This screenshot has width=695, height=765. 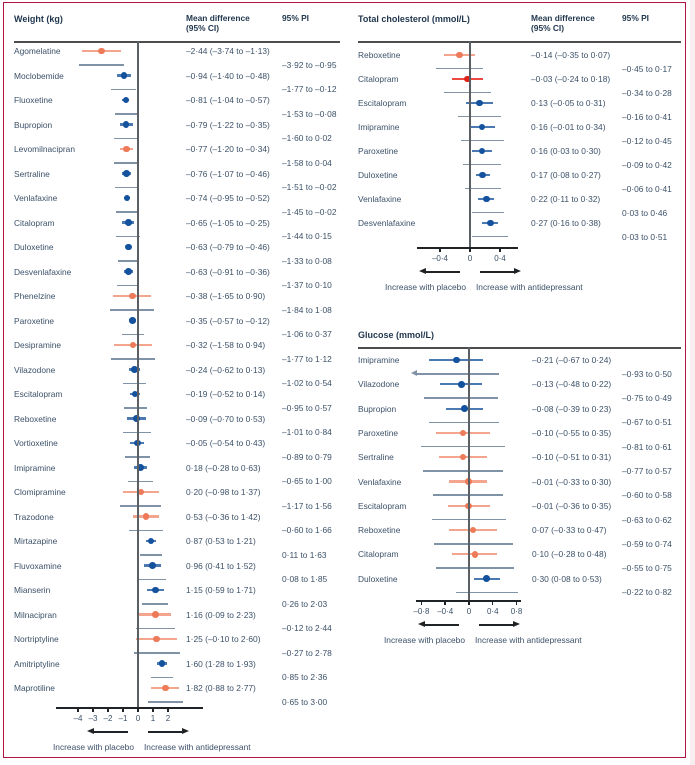 I want to click on mean-ci-text: –0·09 (–0·70 to 0·53), so click(x=226, y=418).